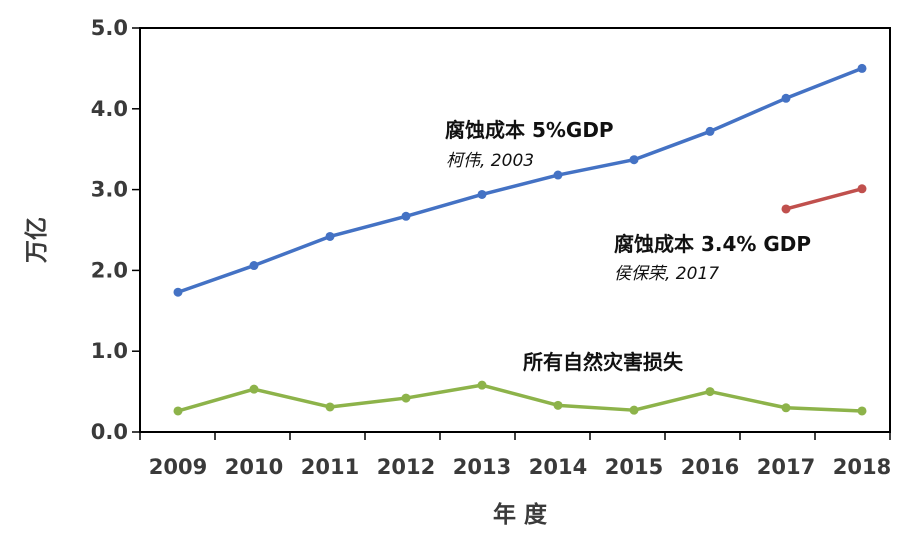  Describe the element at coordinates (529, 130) in the screenshot. I see `annotation-corrosion-5pct: 腐蚀成本 5%GDP` at that location.